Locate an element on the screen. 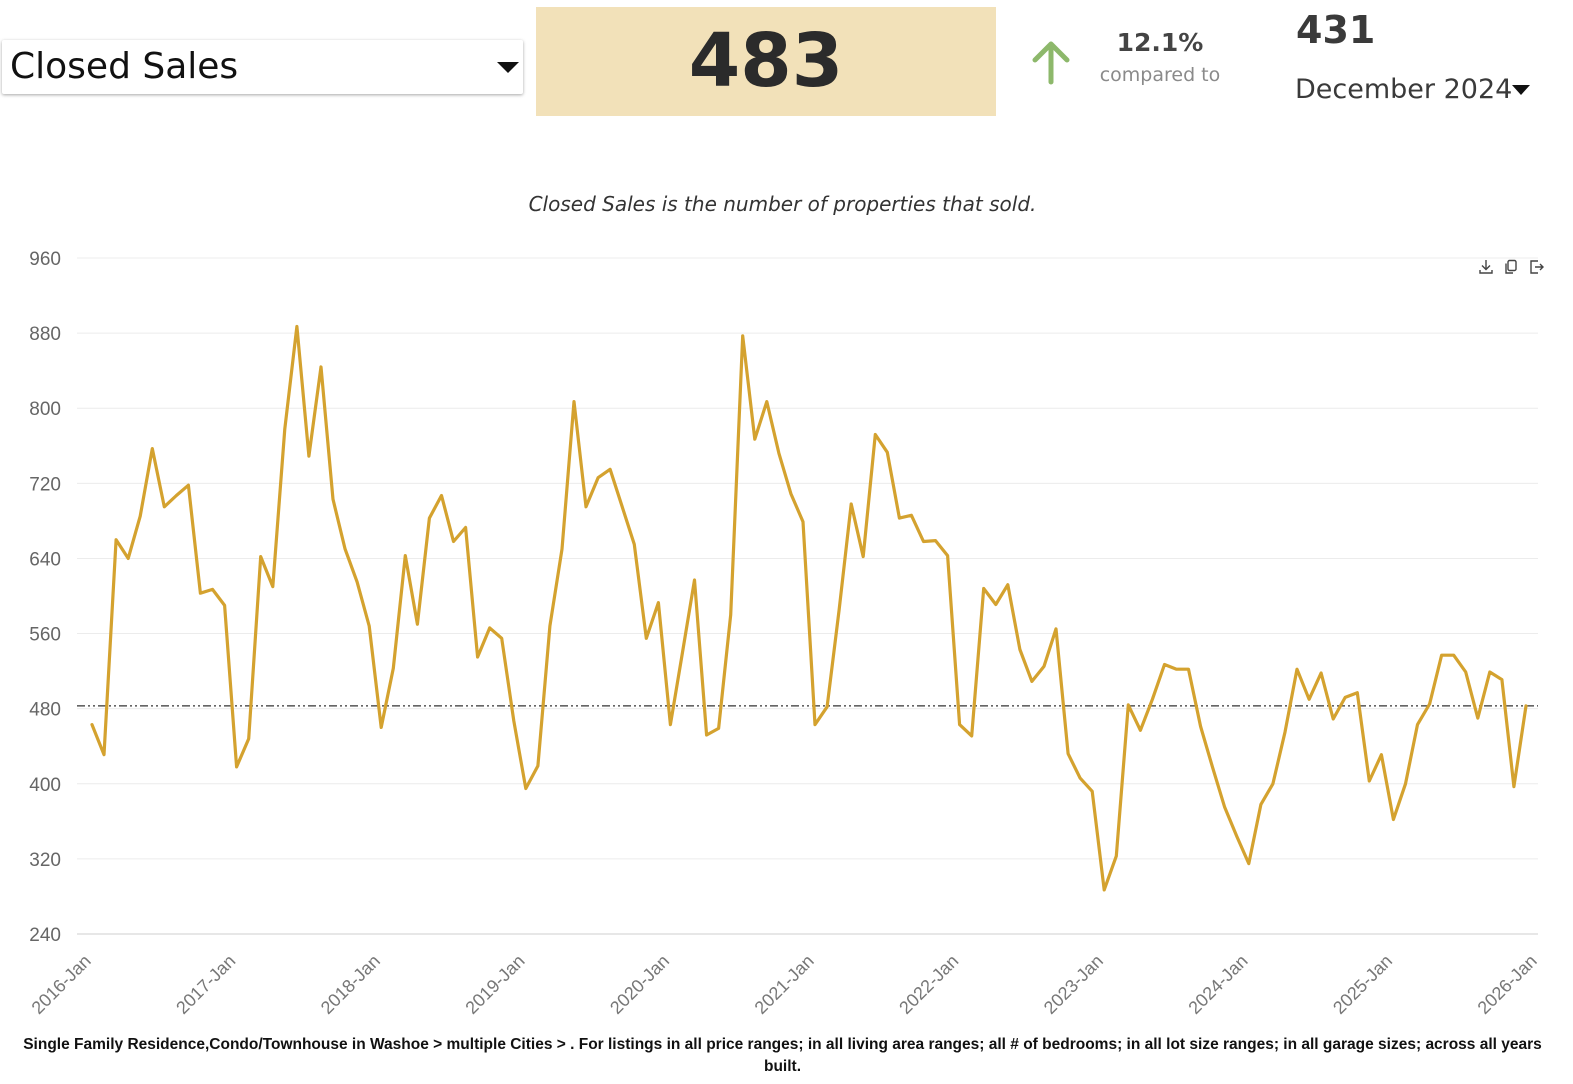 This screenshot has width=1573, height=1084. y-tick-label: 480 is located at coordinates (45, 710).